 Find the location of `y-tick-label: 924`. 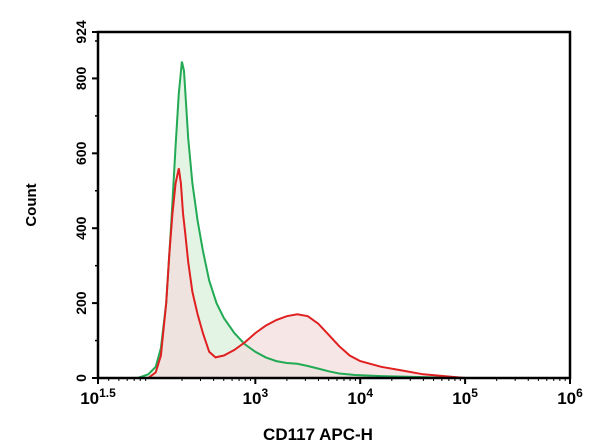

y-tick-label: 924 is located at coordinates (81, 32).